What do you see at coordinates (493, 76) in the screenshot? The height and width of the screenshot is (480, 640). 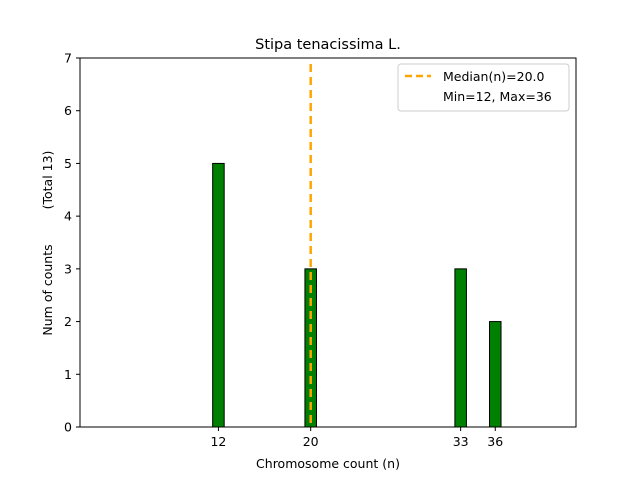 I see `legend-median-label: Median(n)=20.0` at bounding box center [493, 76].